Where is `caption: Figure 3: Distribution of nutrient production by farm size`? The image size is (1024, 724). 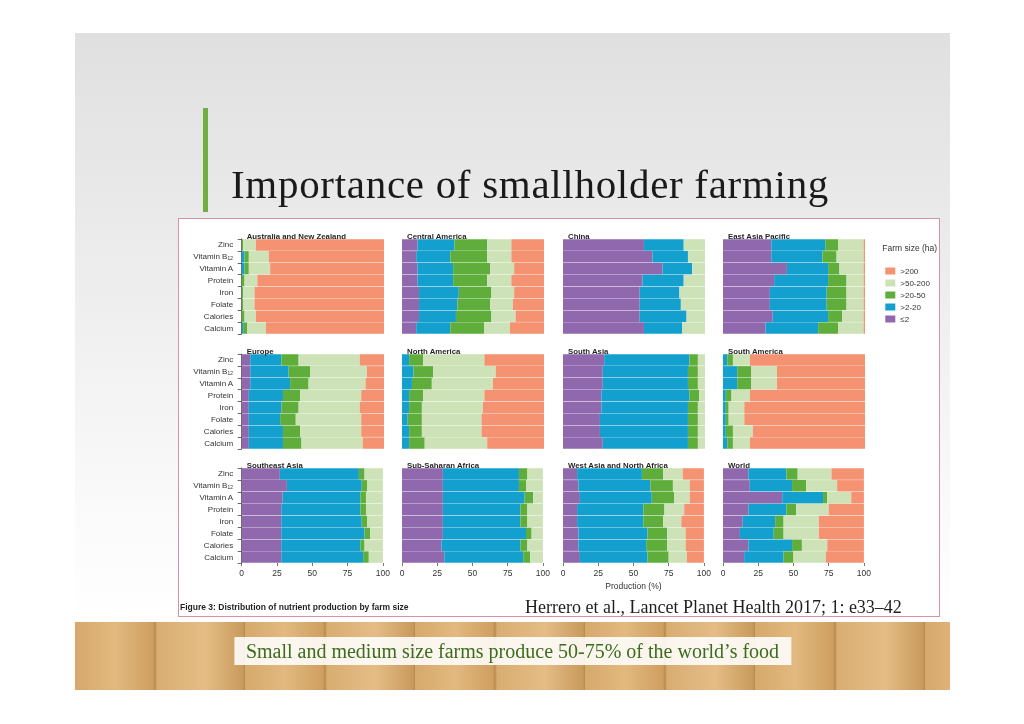
caption: Figure 3: Distribution of nutrient production by farm size is located at coordinates (294, 607).